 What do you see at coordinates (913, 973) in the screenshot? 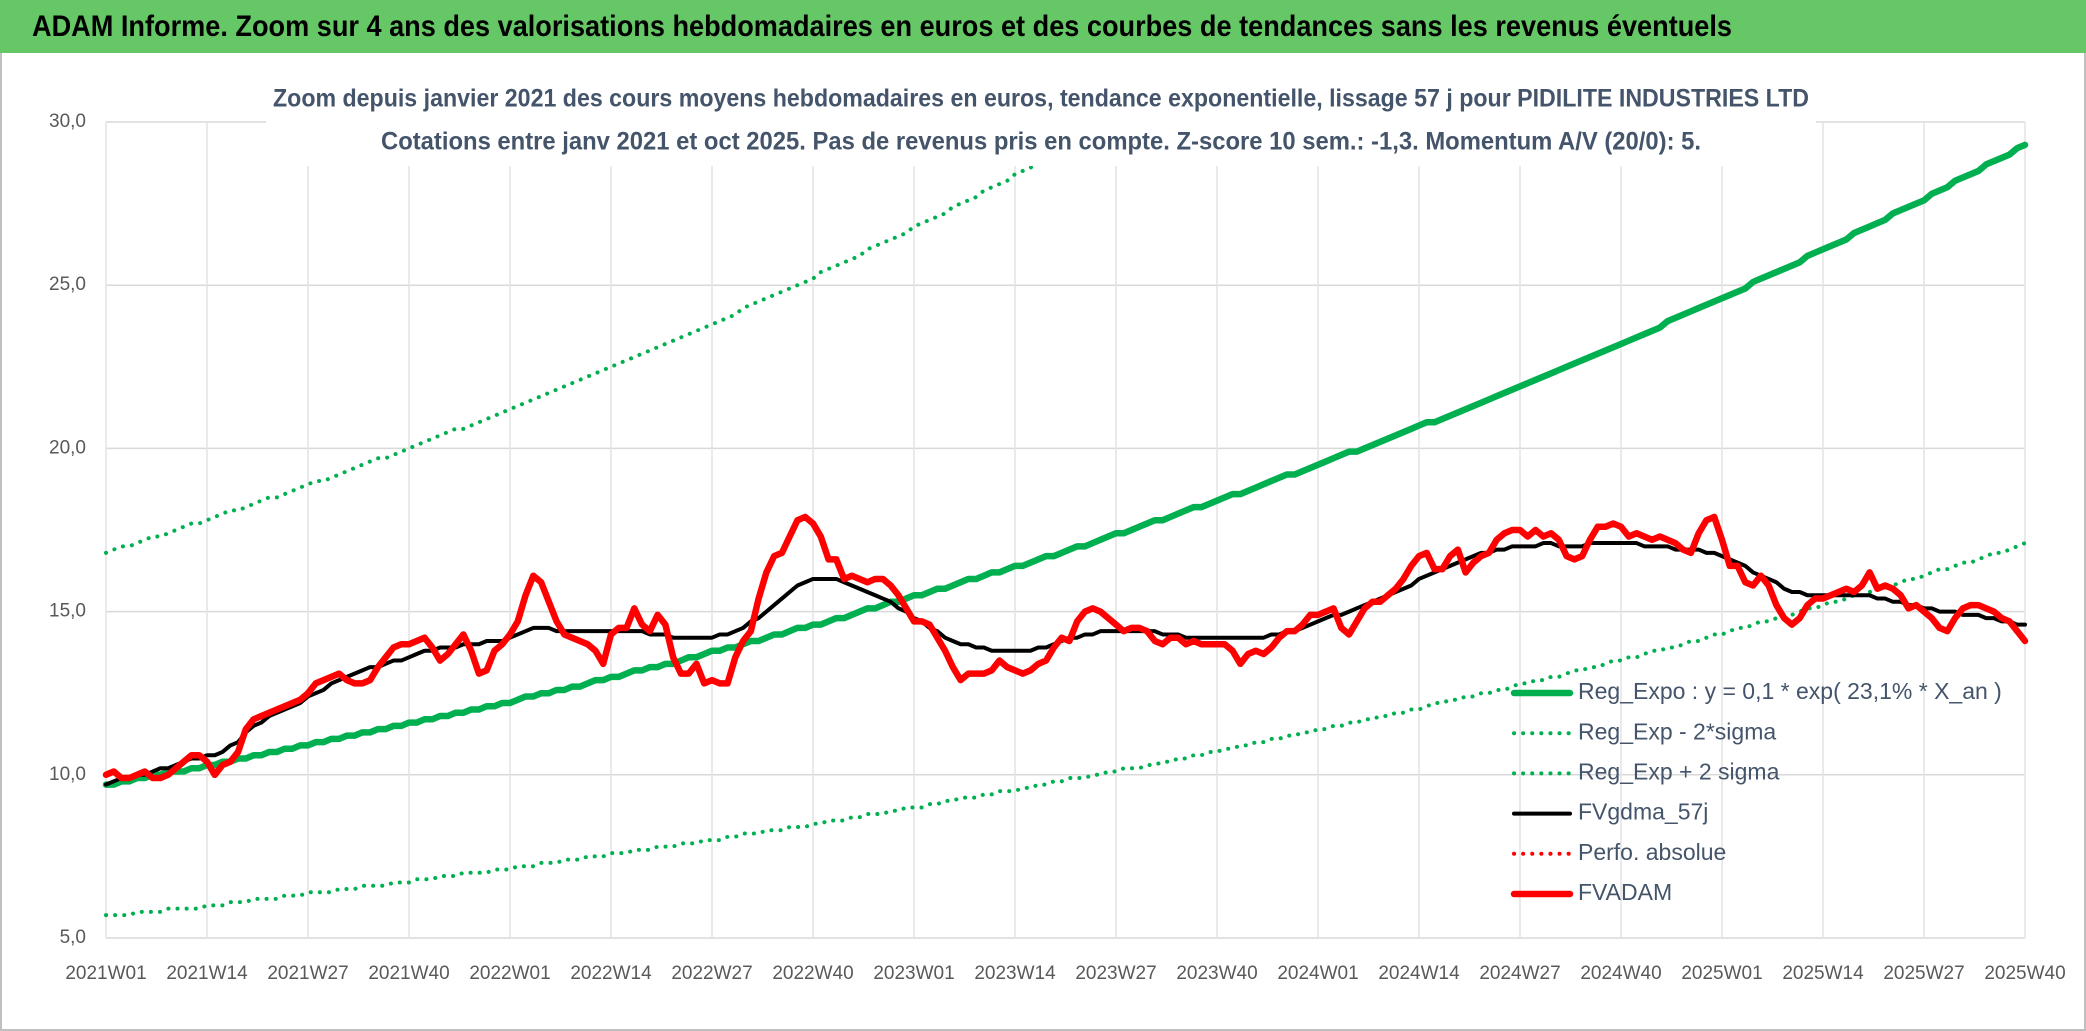
I see `x-tick-label: 2023W01` at bounding box center [913, 973].